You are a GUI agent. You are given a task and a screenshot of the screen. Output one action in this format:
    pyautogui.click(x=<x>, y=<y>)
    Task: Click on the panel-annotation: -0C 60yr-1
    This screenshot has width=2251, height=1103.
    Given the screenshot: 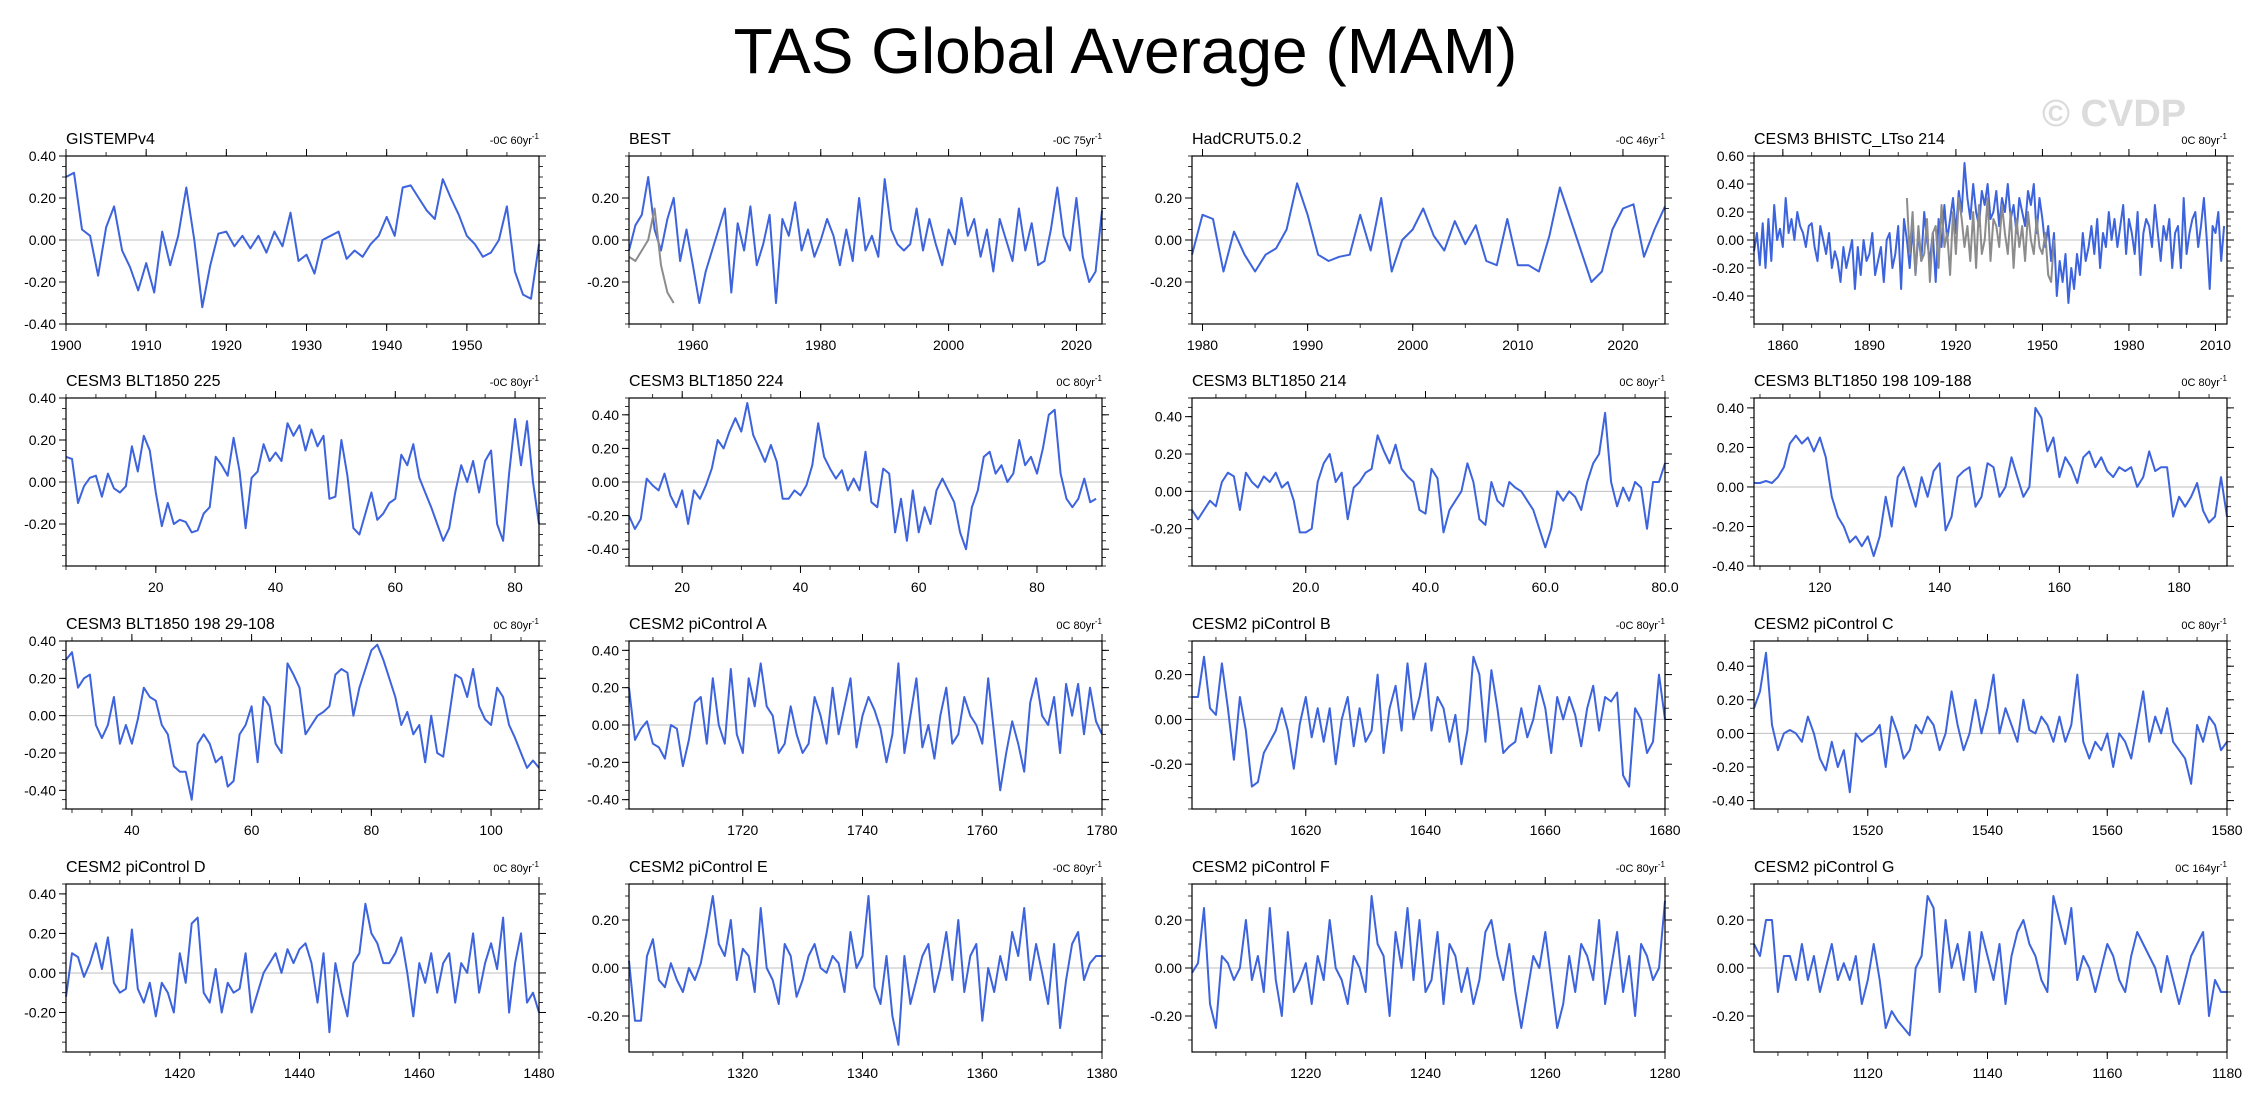 What is the action you would take?
    pyautogui.click(x=515, y=139)
    